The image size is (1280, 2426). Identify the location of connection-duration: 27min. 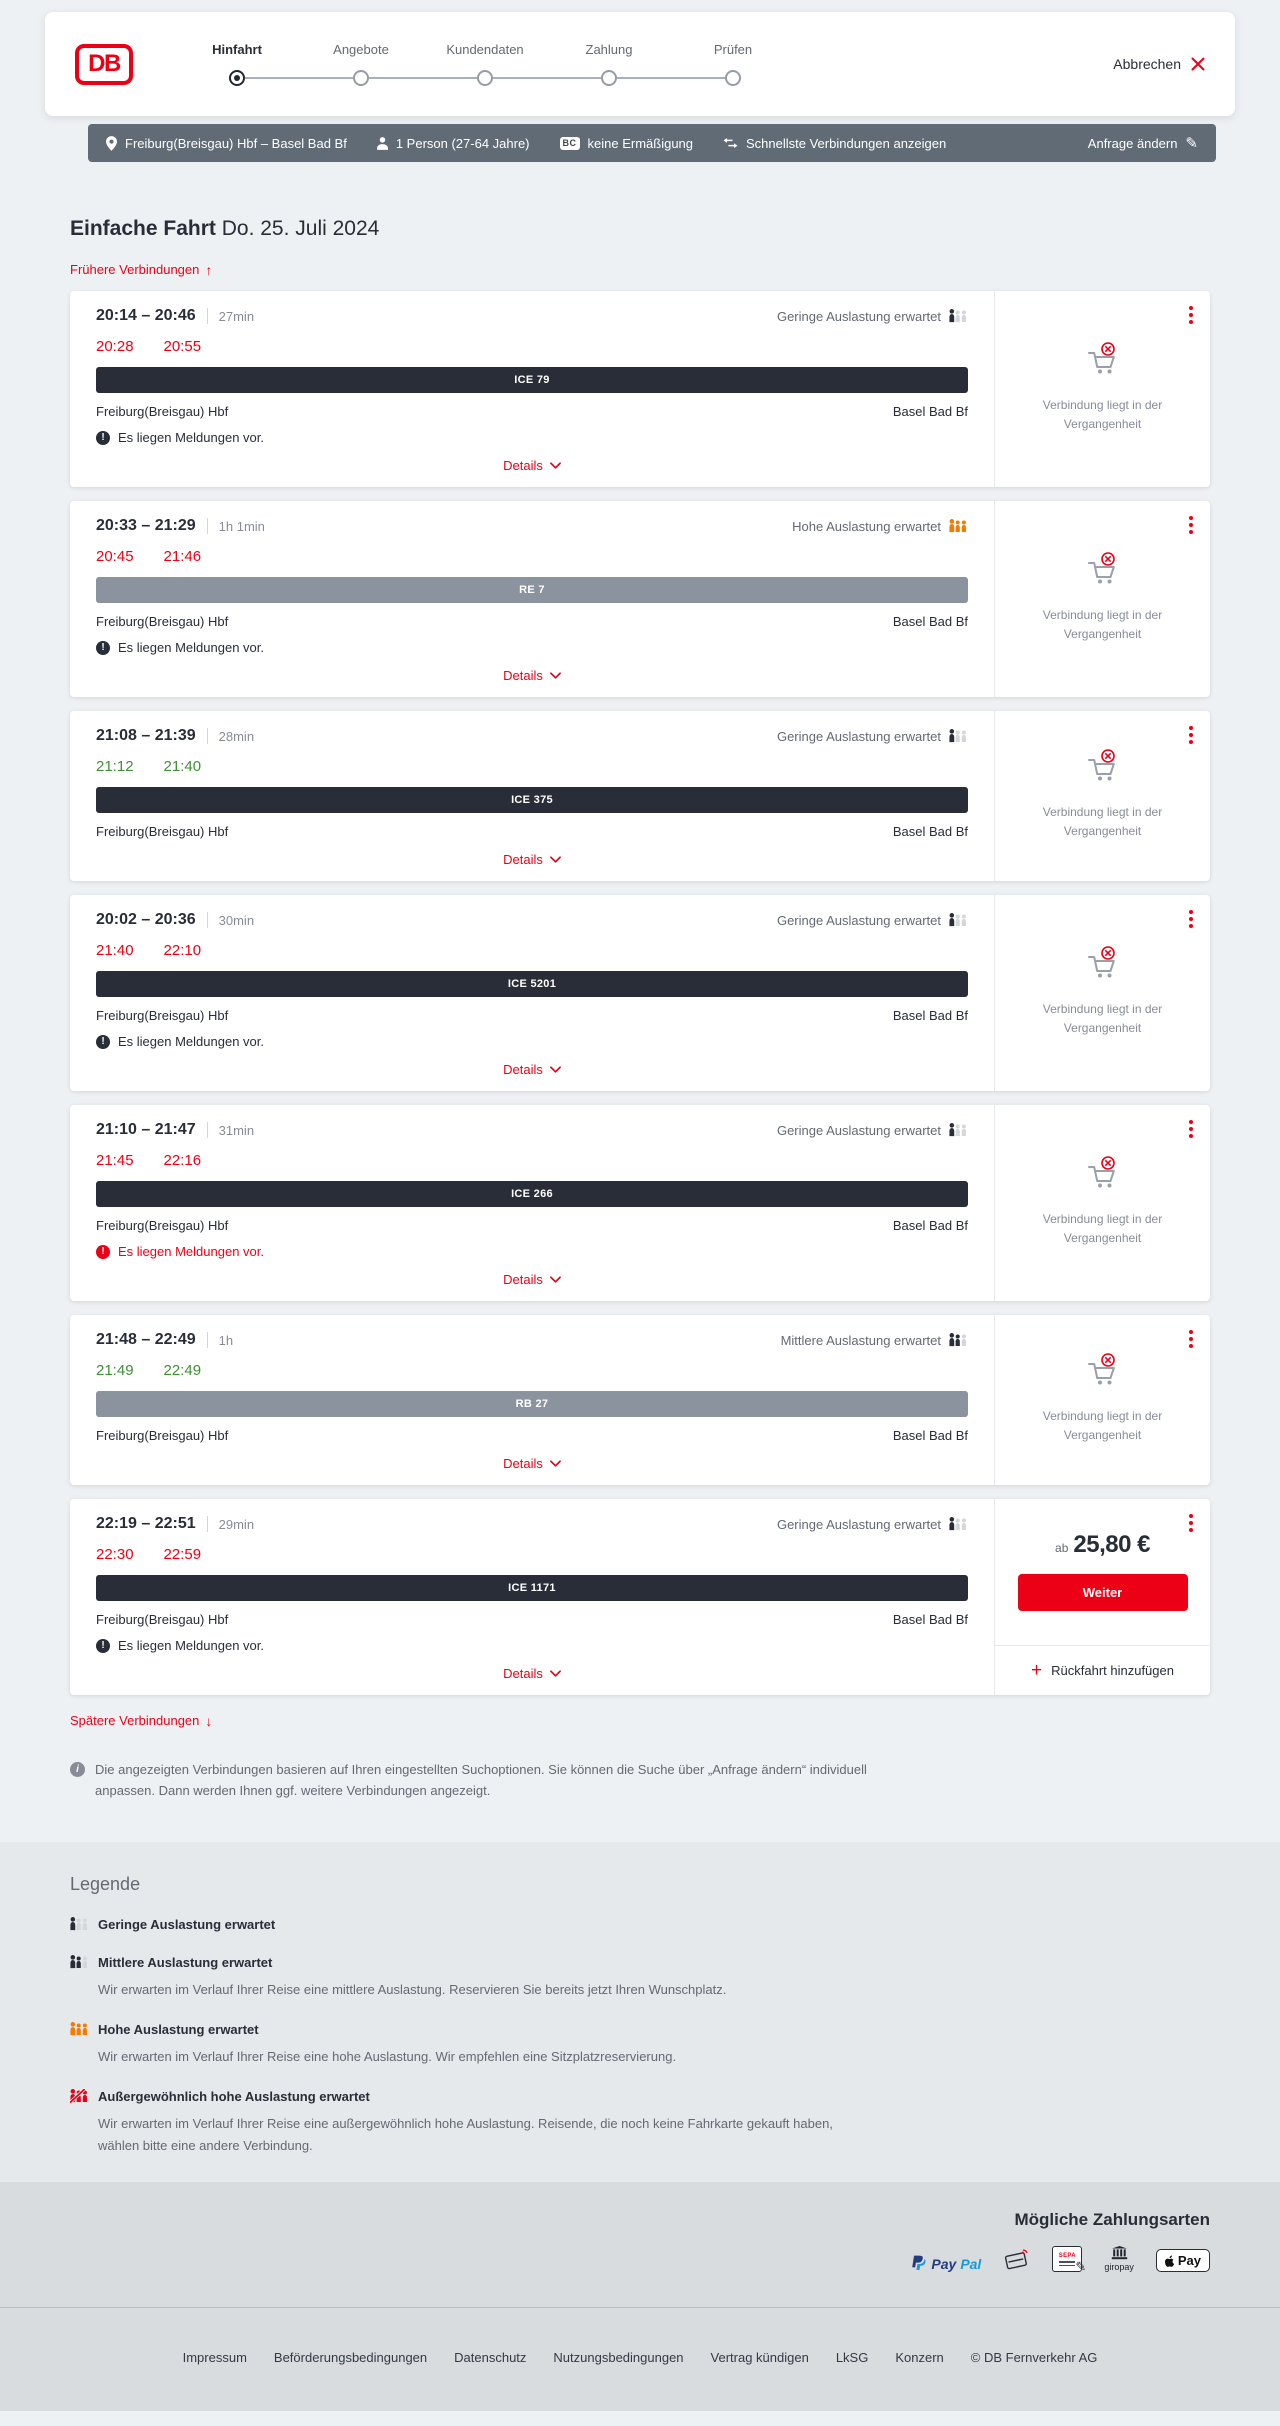
(236, 316).